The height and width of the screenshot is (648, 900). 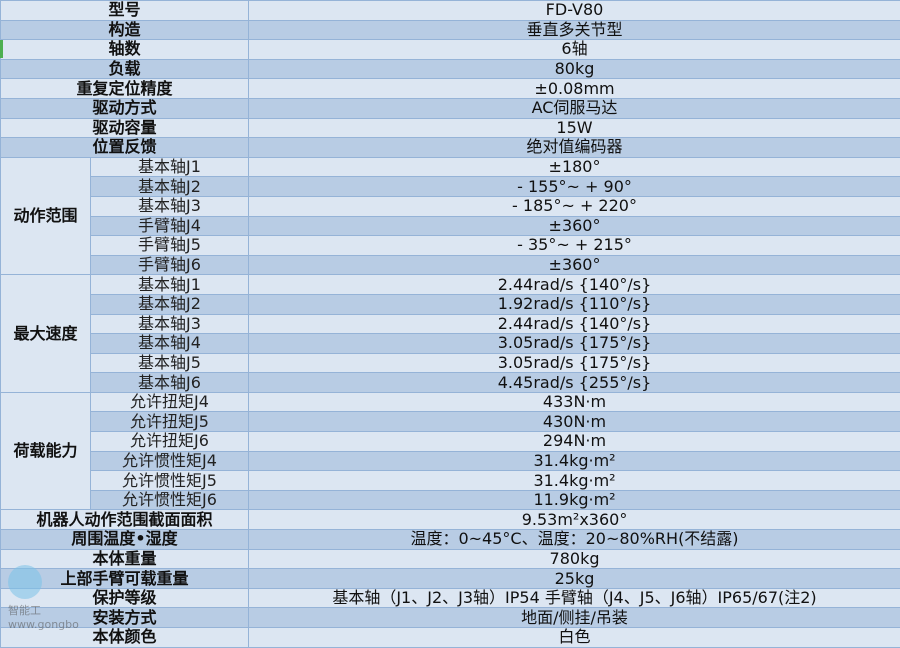 I want to click on sub-label: 手臂轴J4, so click(x=170, y=226).